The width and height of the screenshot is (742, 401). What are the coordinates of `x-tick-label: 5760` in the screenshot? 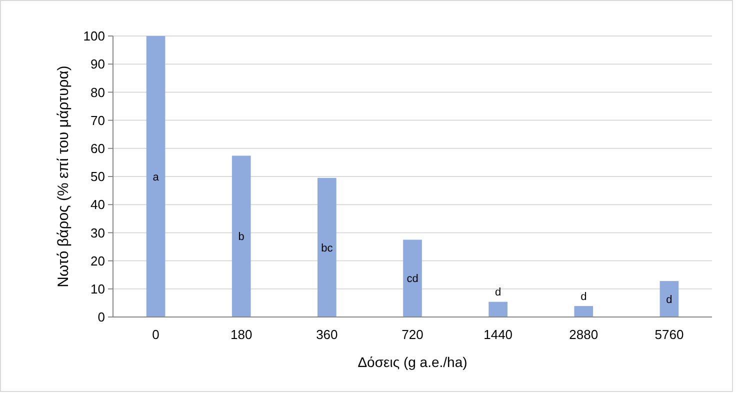 It's located at (669, 334).